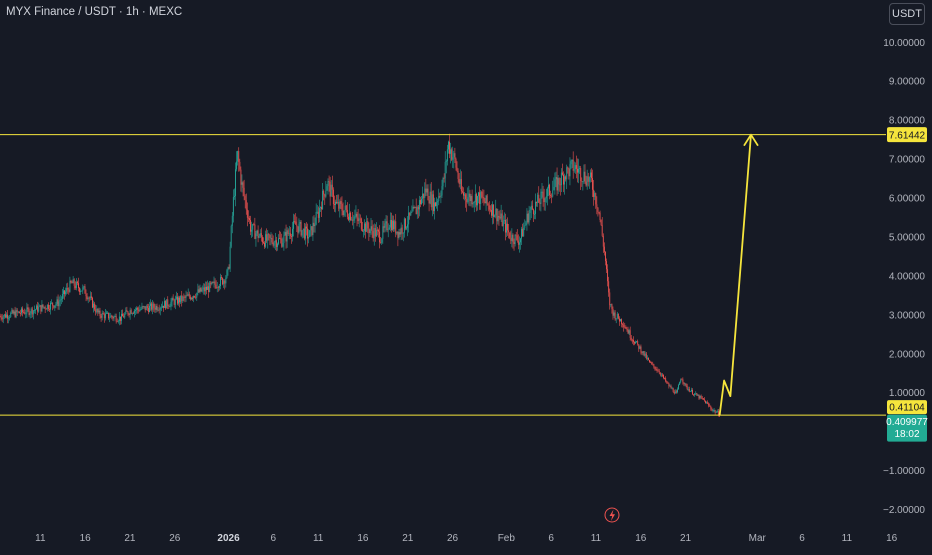  I want to click on currency-button: USDT, so click(907, 14).